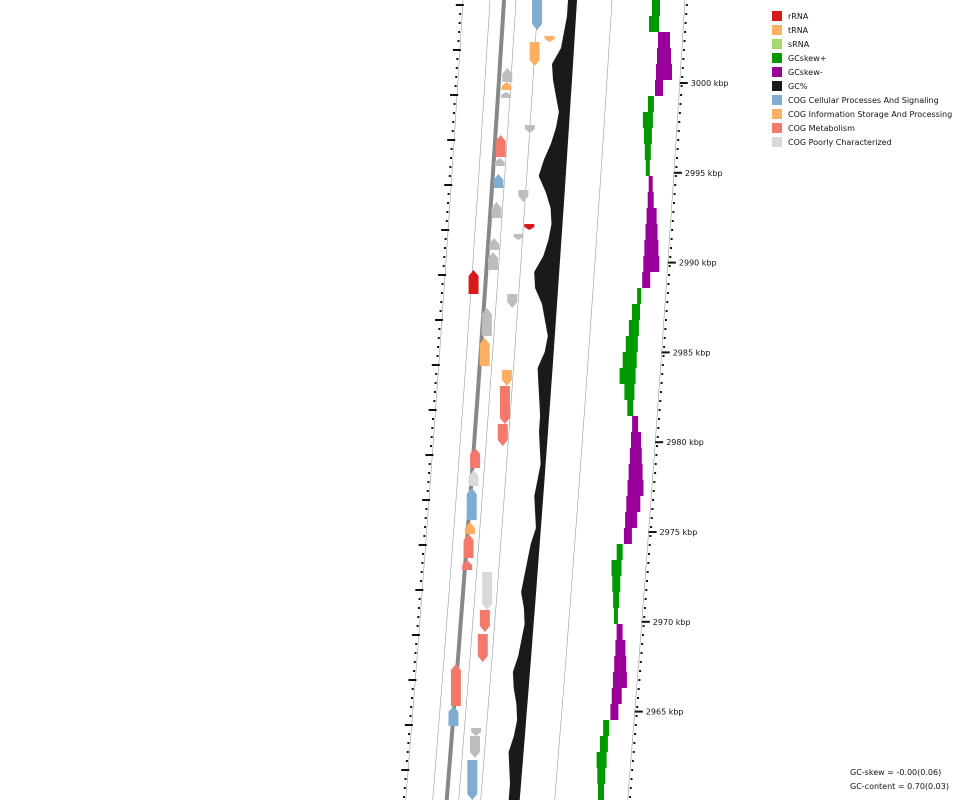 The height and width of the screenshot is (800, 960). I want to click on legend-label: rRNA, so click(798, 16).